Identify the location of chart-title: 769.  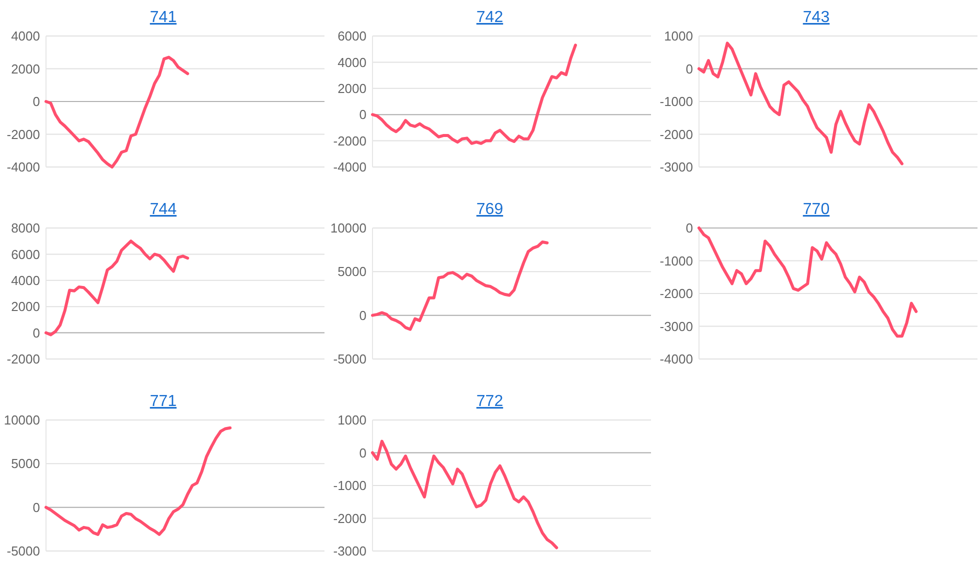
(490, 209).